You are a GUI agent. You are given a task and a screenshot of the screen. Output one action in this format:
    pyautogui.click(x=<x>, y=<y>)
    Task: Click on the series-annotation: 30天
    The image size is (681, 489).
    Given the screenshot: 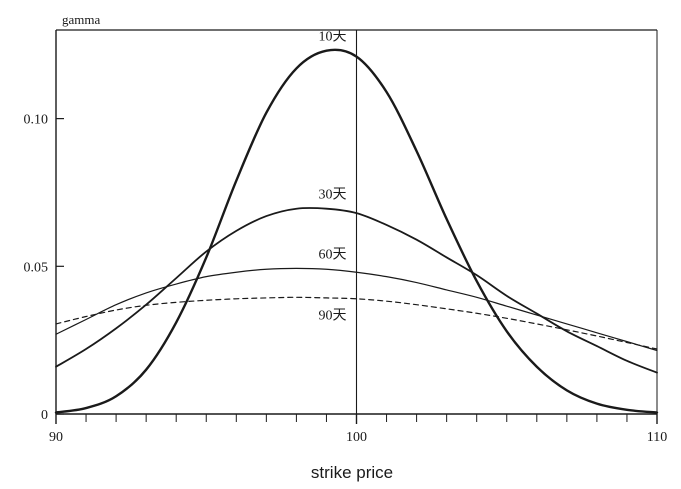 What is the action you would take?
    pyautogui.click(x=332, y=195)
    